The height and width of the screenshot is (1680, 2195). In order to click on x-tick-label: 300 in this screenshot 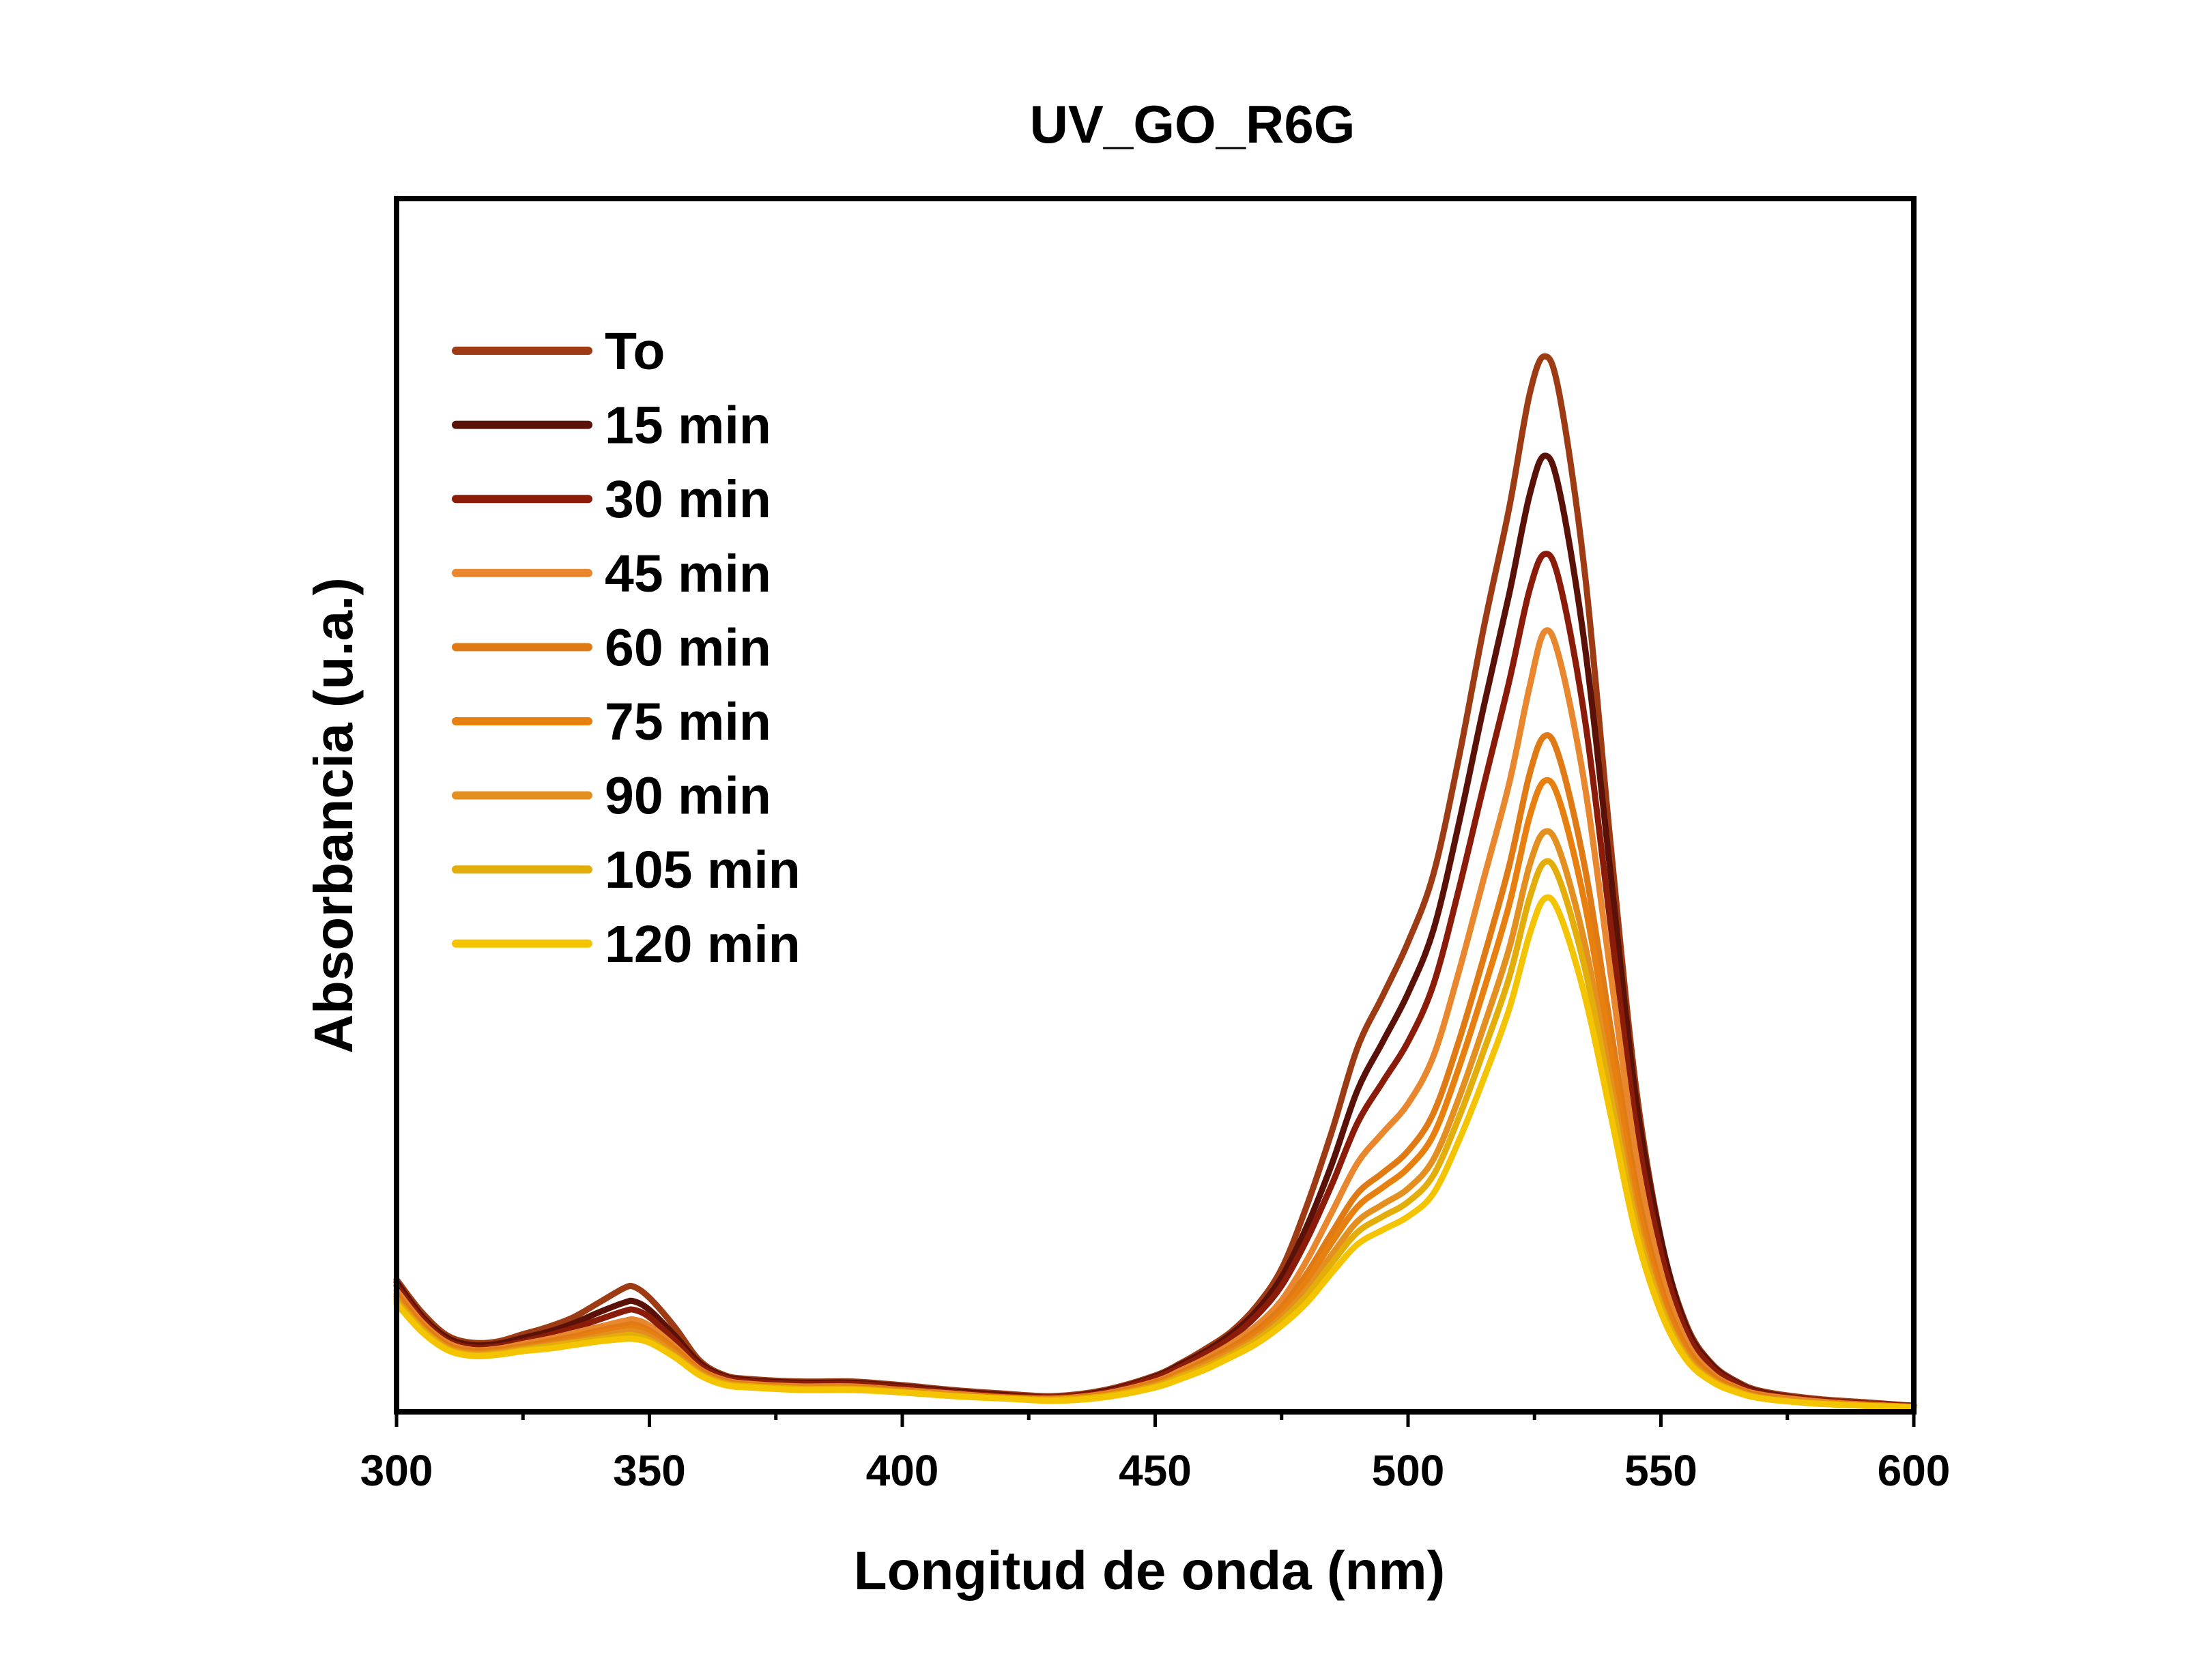, I will do `click(396, 1470)`.